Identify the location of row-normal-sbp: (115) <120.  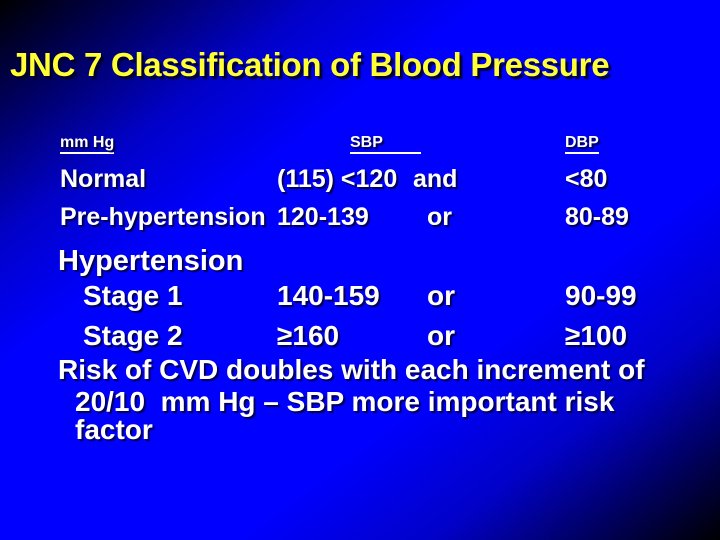
(337, 179).